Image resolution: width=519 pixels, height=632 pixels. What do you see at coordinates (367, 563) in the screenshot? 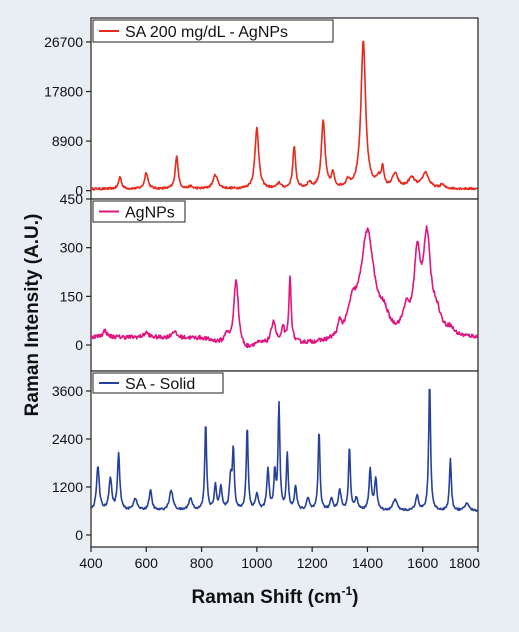
I see `x-tick-label: 1400` at bounding box center [367, 563].